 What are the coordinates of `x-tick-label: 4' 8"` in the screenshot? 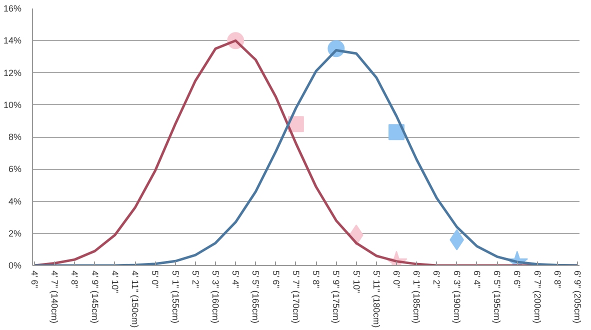 It's located at (75, 279).